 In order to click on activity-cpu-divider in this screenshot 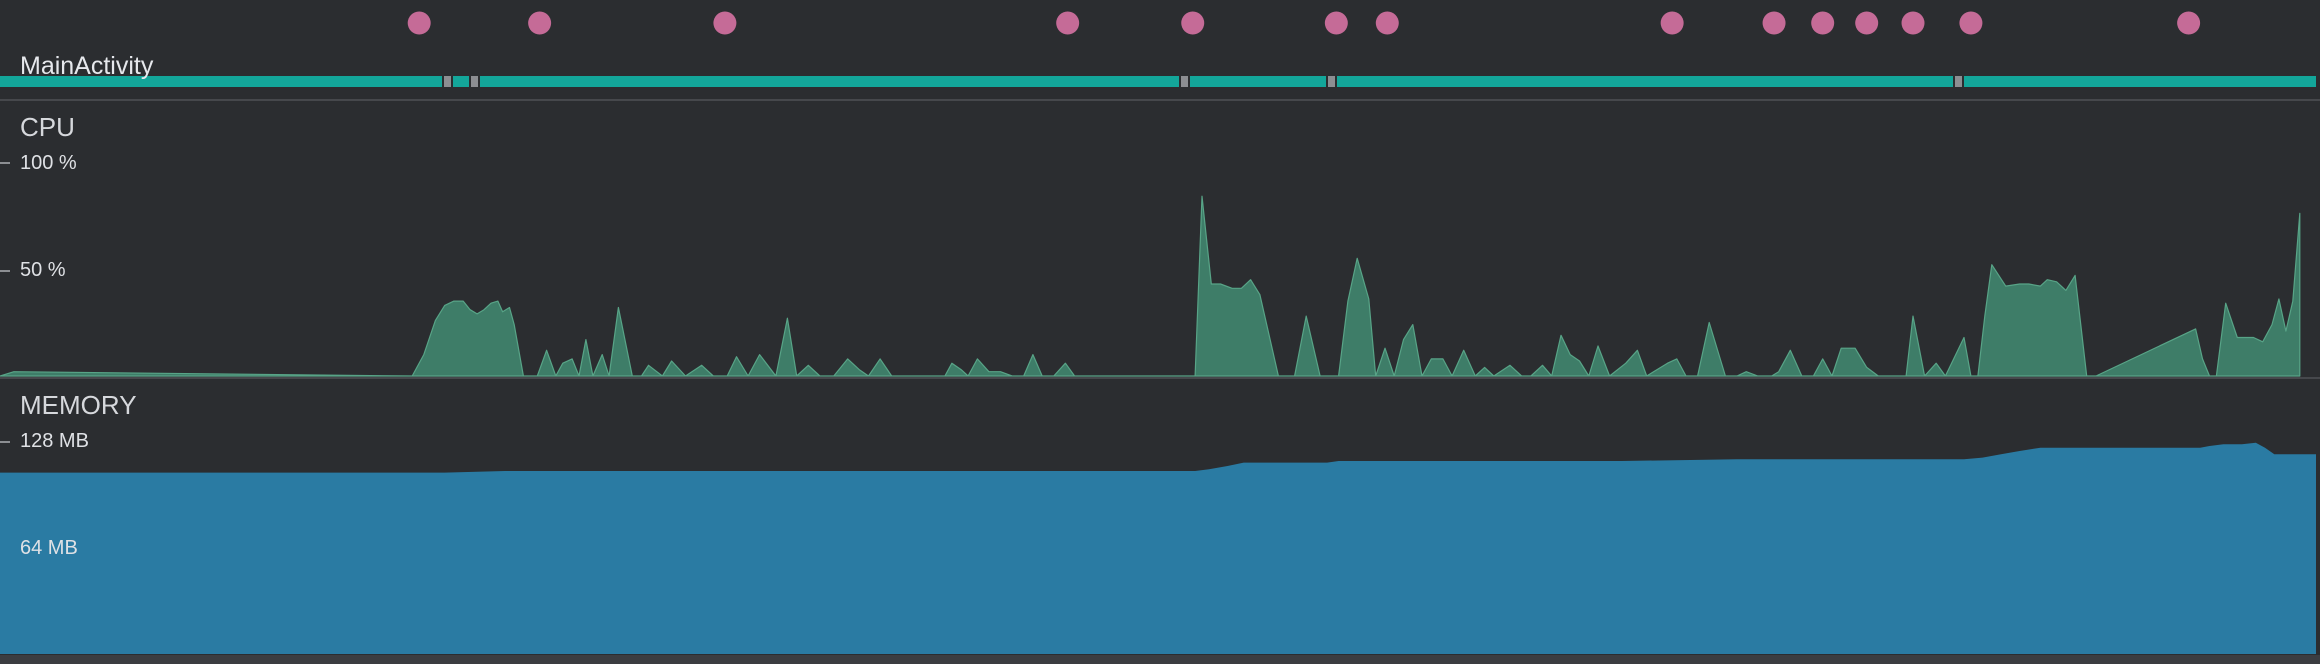, I will do `click(1160, 100)`.